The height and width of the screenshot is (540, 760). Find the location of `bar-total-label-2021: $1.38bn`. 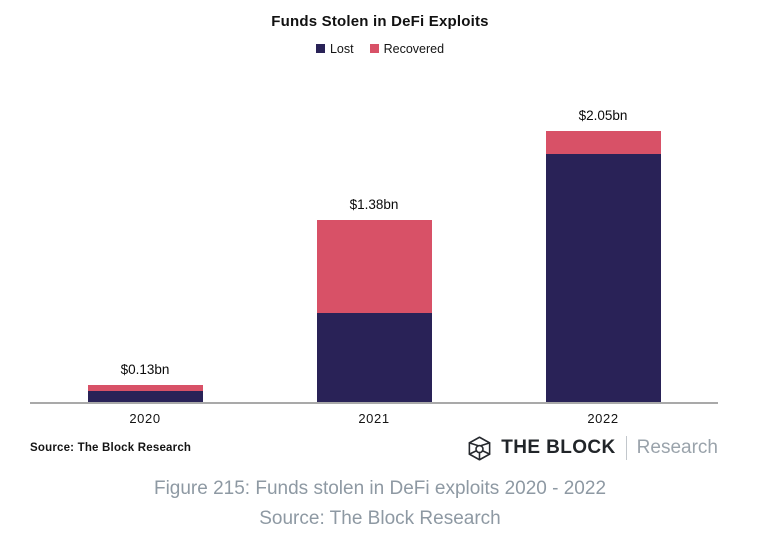

bar-total-label-2021: $1.38bn is located at coordinates (374, 204).